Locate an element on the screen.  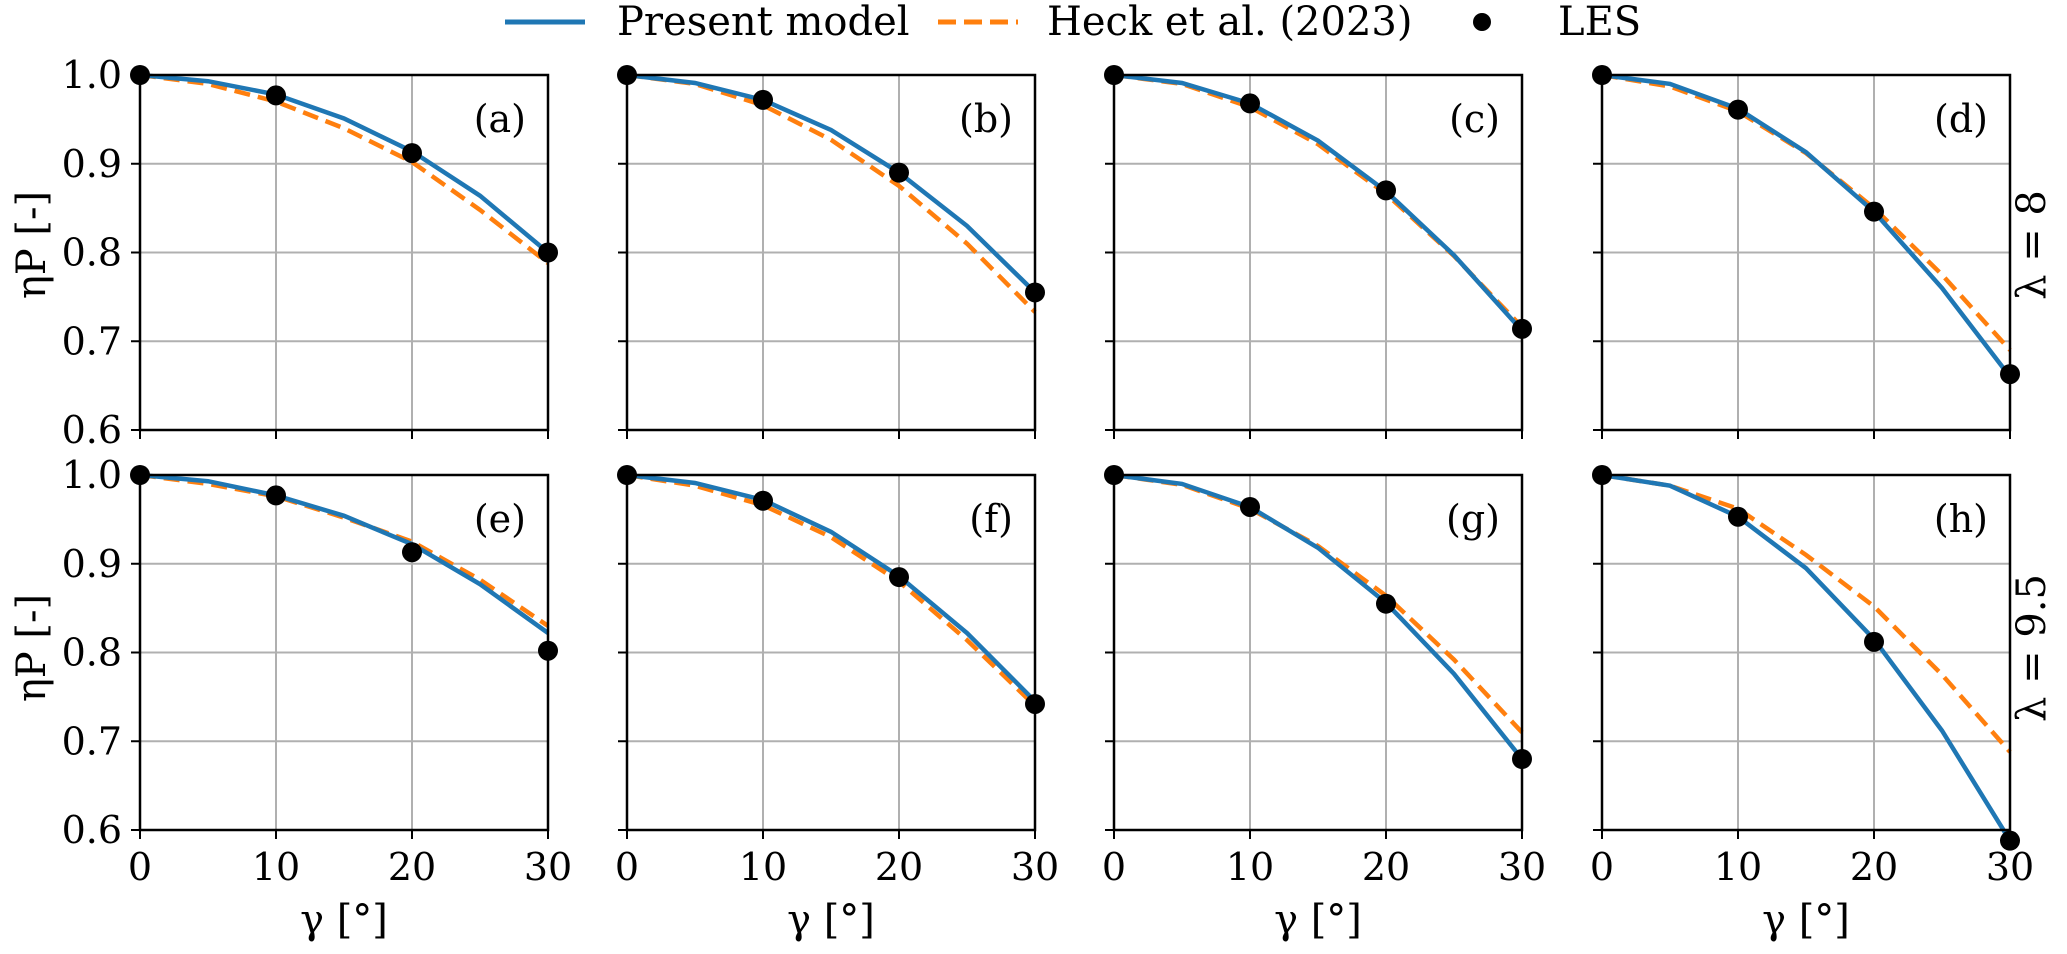
panel-h: 0 10 20 30 γ [°] (h) is located at coordinates (1812, 704).